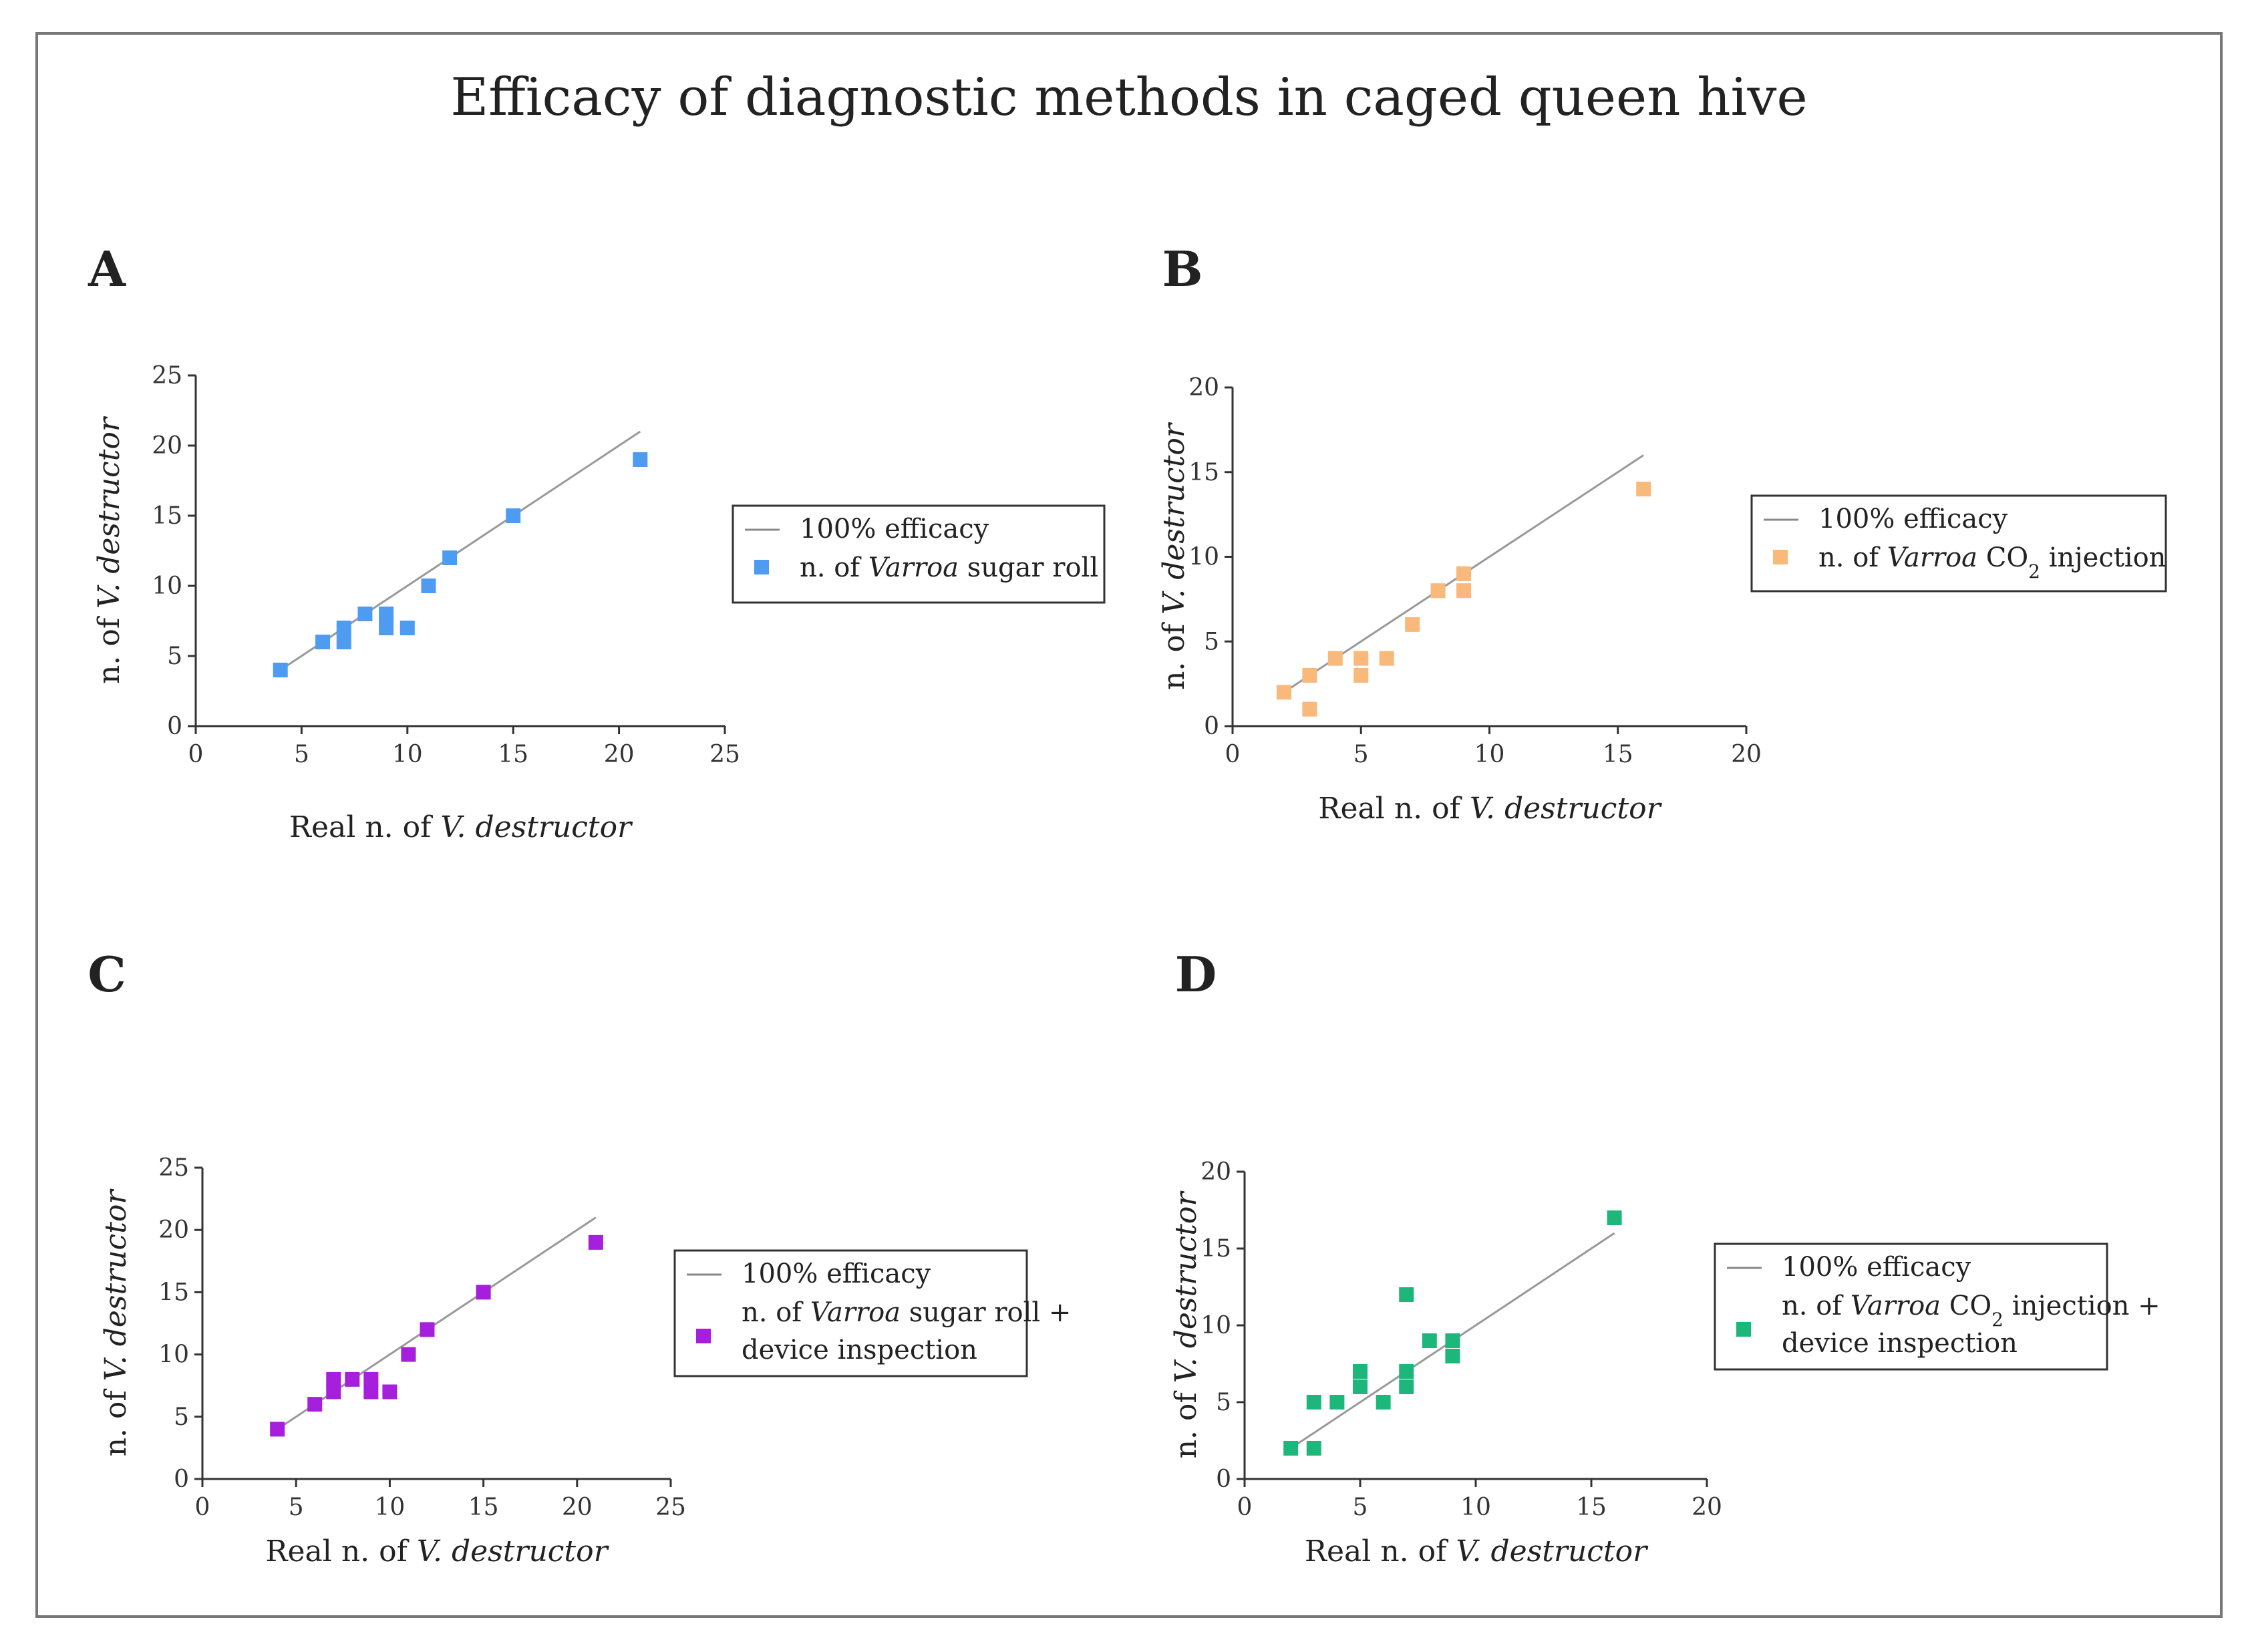  Describe the element at coordinates (173, 1168) in the screenshot. I see `y-tick-label: 25` at that location.